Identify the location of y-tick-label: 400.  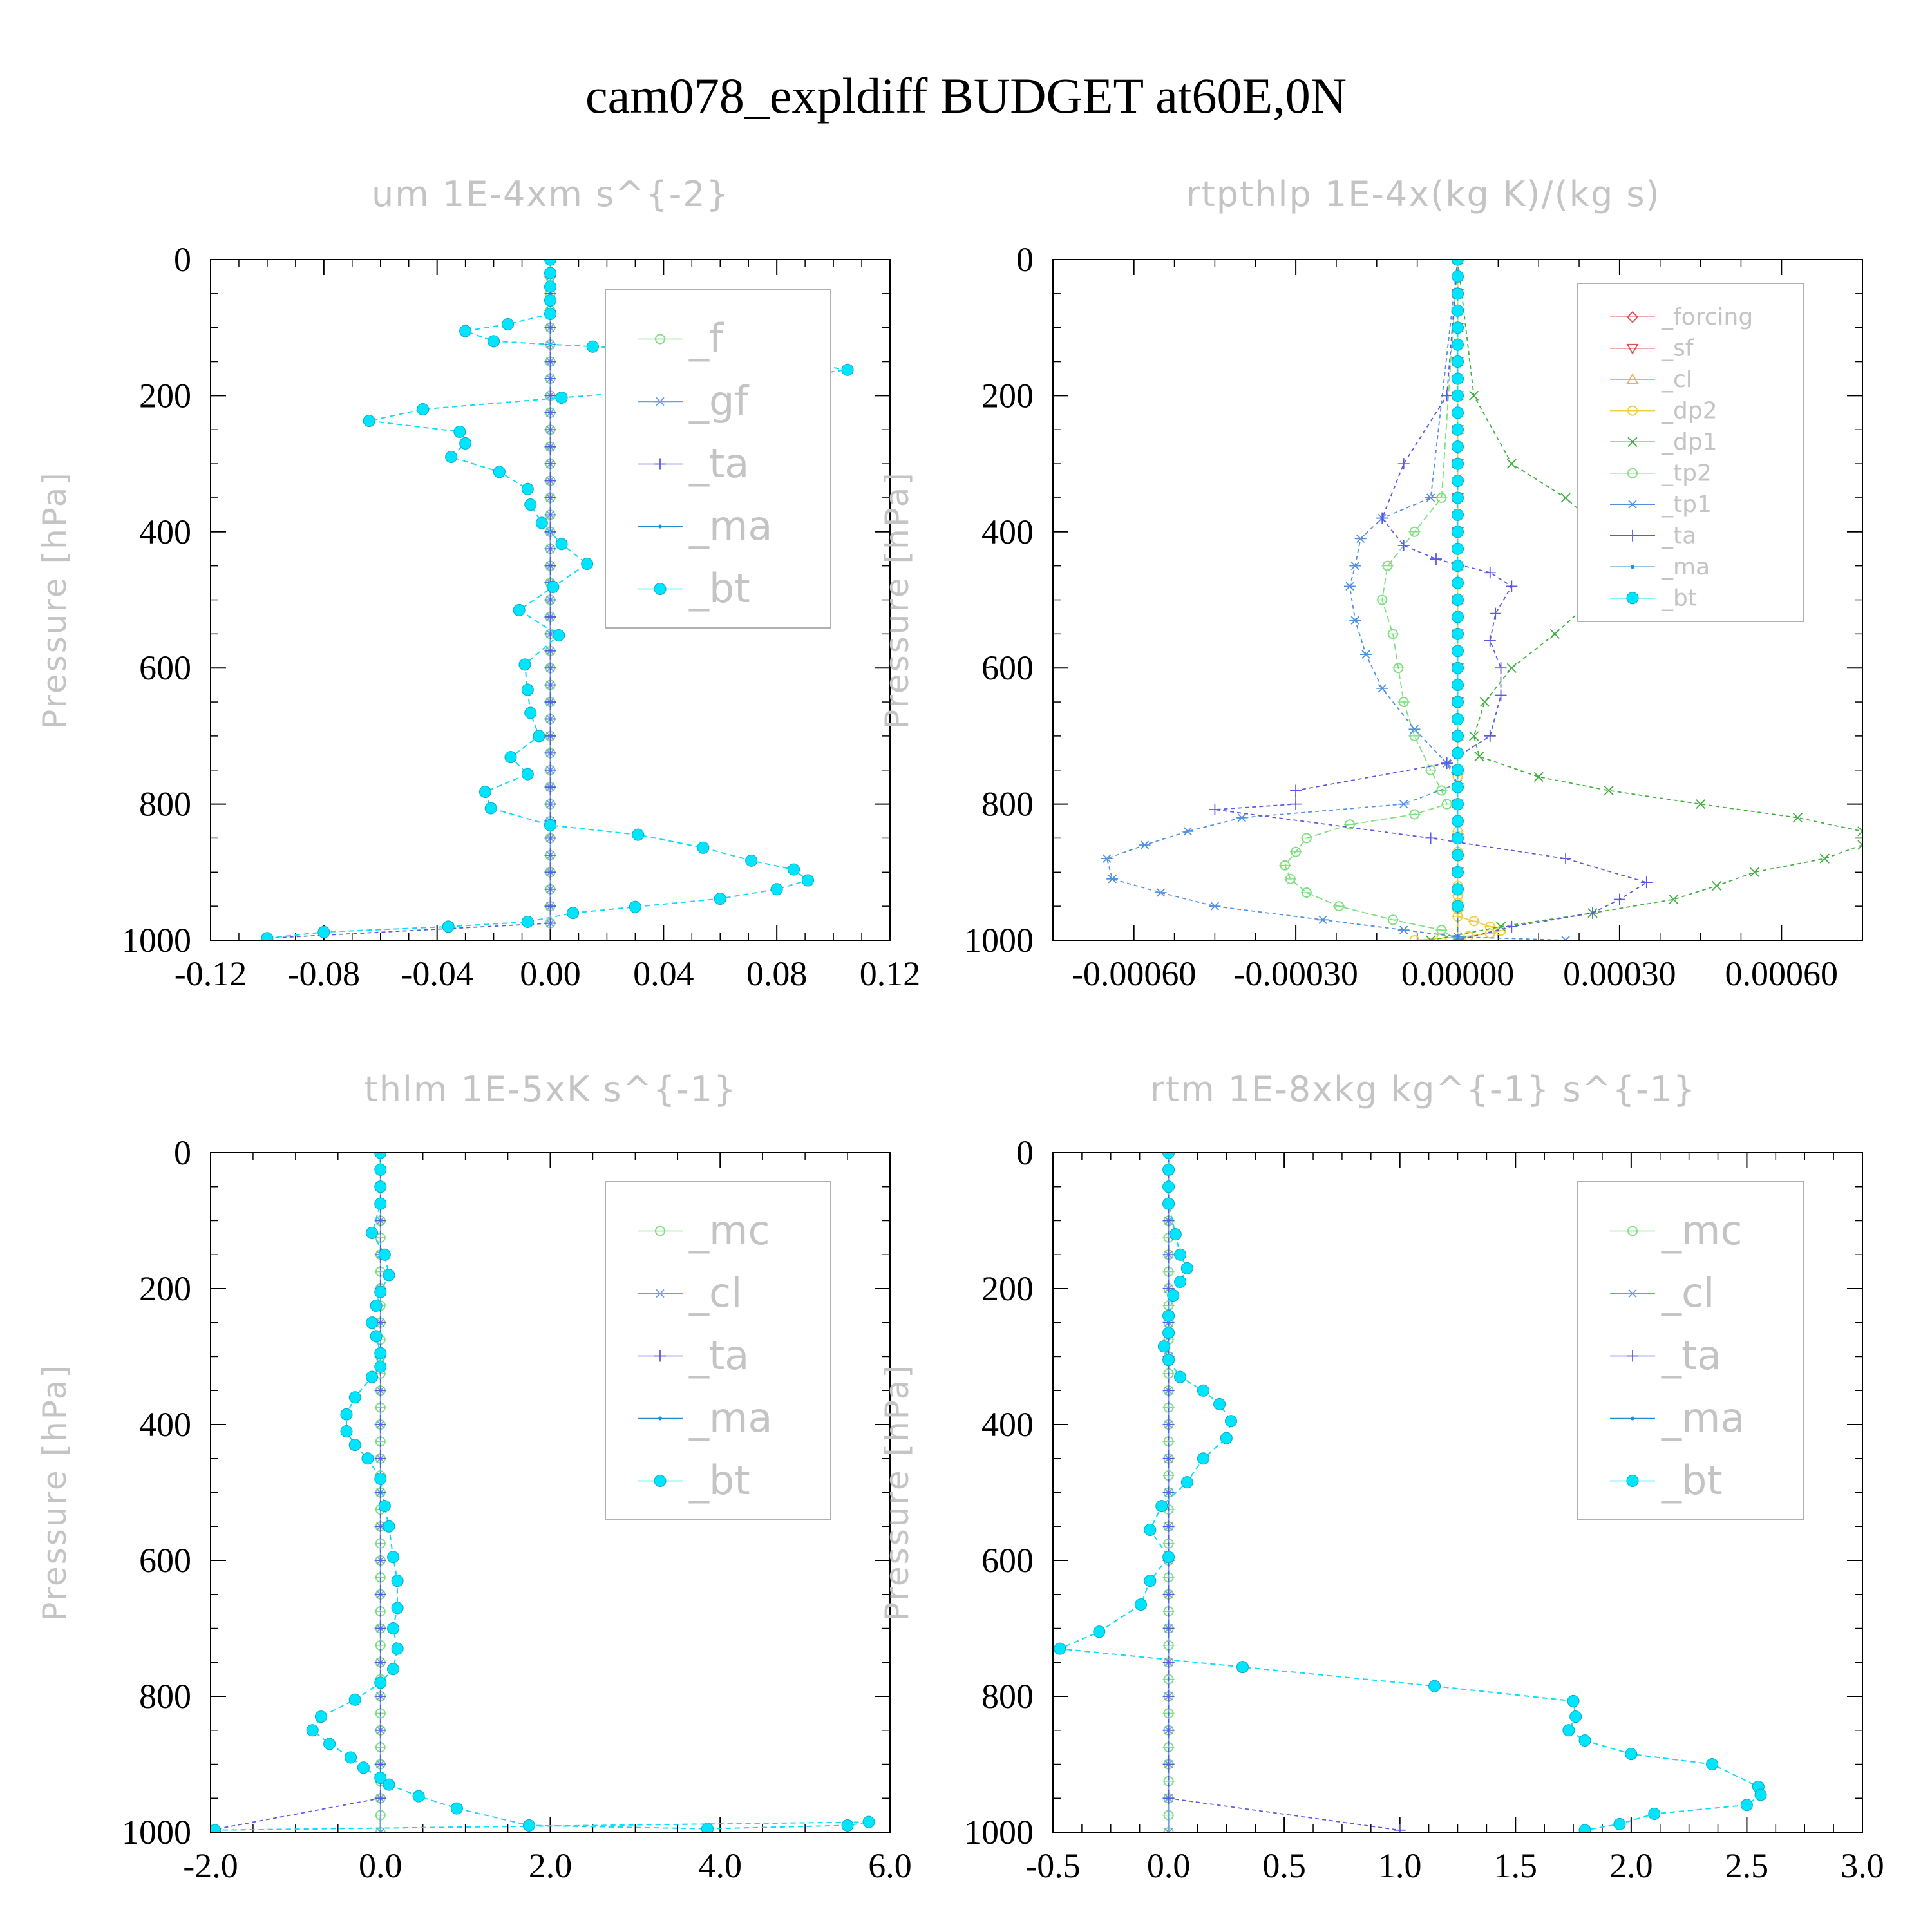
(1008, 1424).